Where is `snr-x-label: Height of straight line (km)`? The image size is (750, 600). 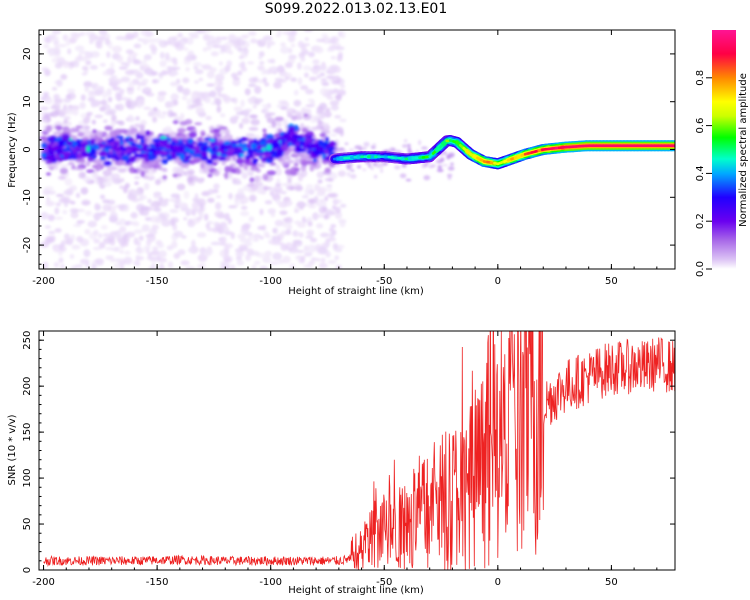
snr-x-label: Height of straight line (km) is located at coordinates (356, 590).